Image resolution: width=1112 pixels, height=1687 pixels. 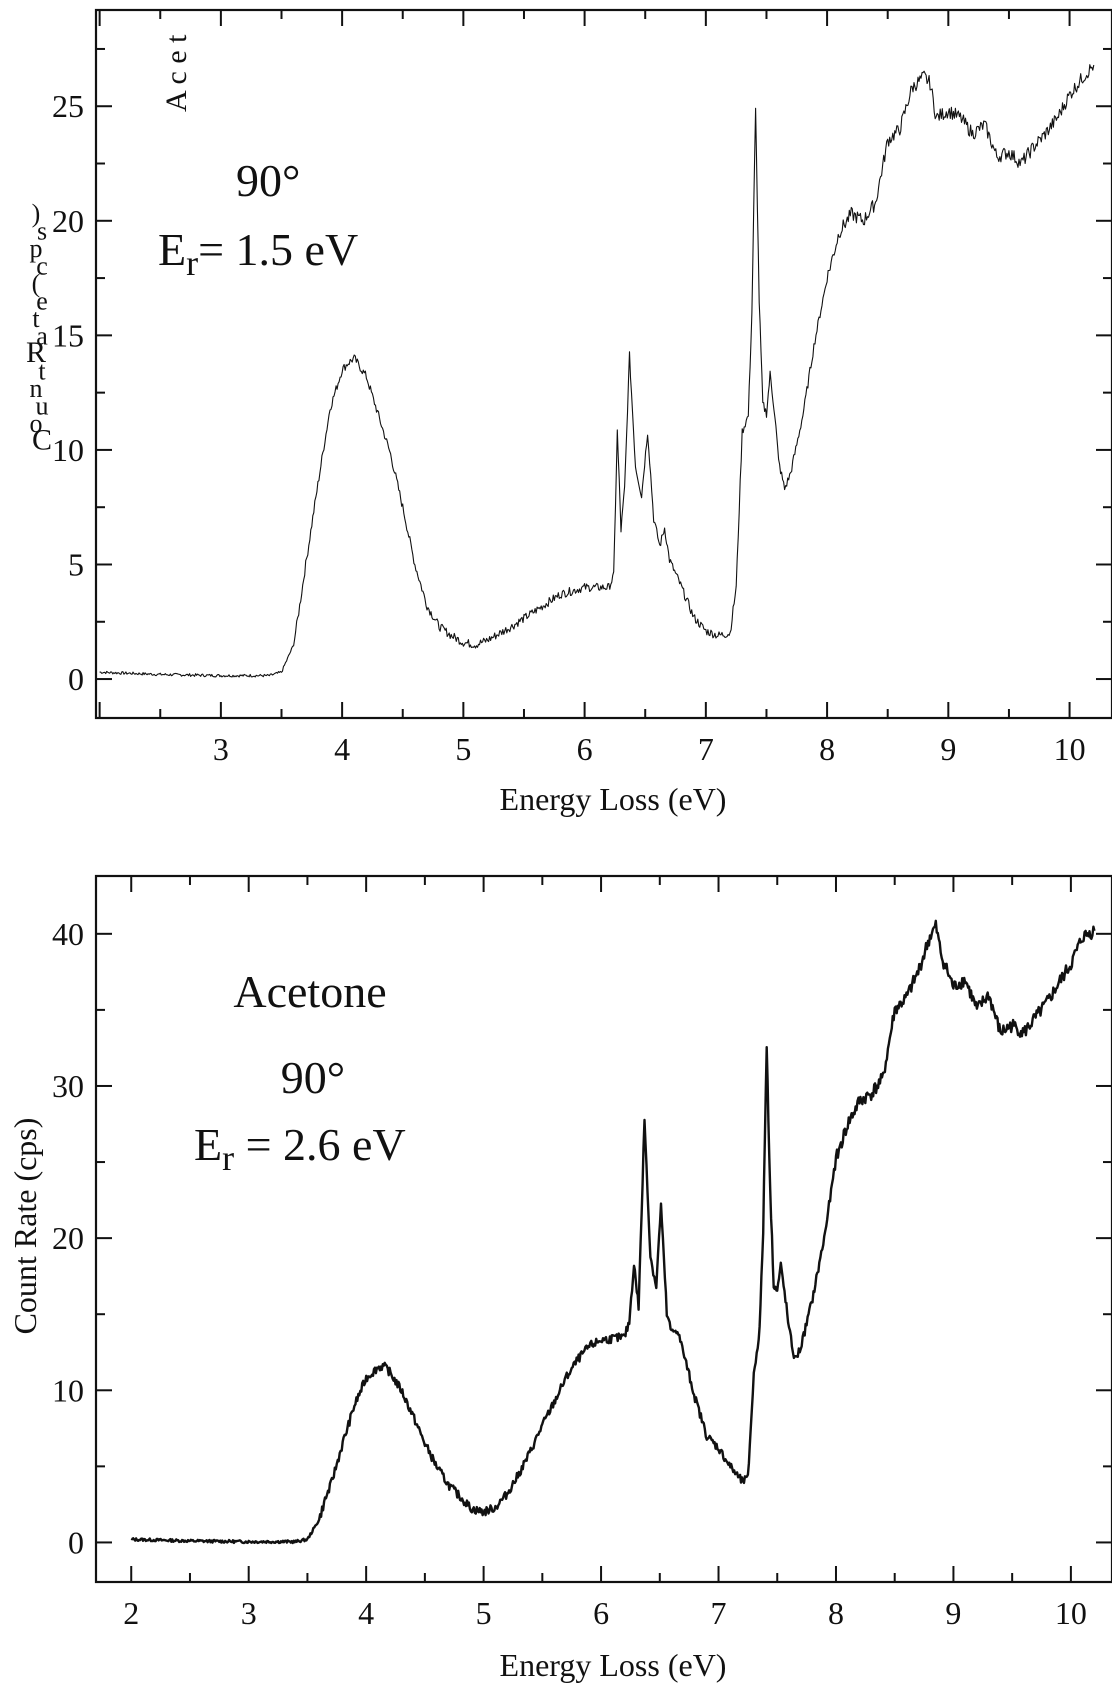 What do you see at coordinates (719, 1613) in the screenshot?
I see `bottom-x-tick-label: 7` at bounding box center [719, 1613].